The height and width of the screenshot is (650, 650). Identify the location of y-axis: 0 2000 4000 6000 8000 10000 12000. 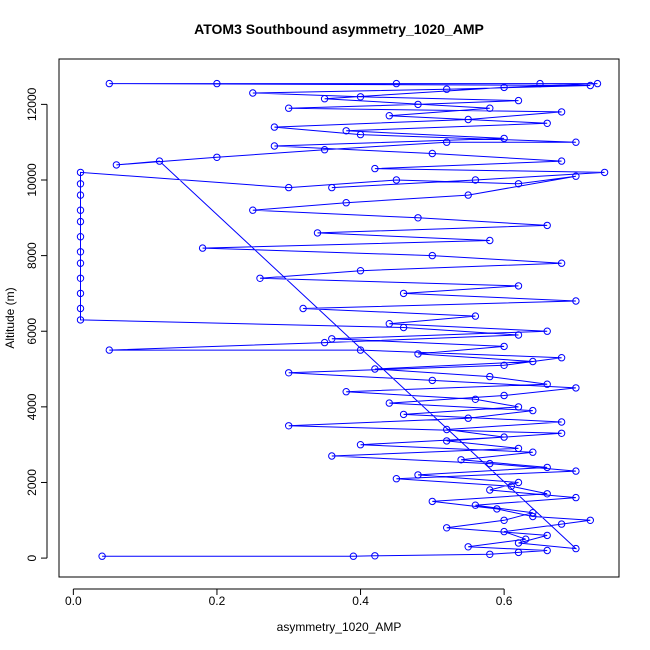
(36, 324).